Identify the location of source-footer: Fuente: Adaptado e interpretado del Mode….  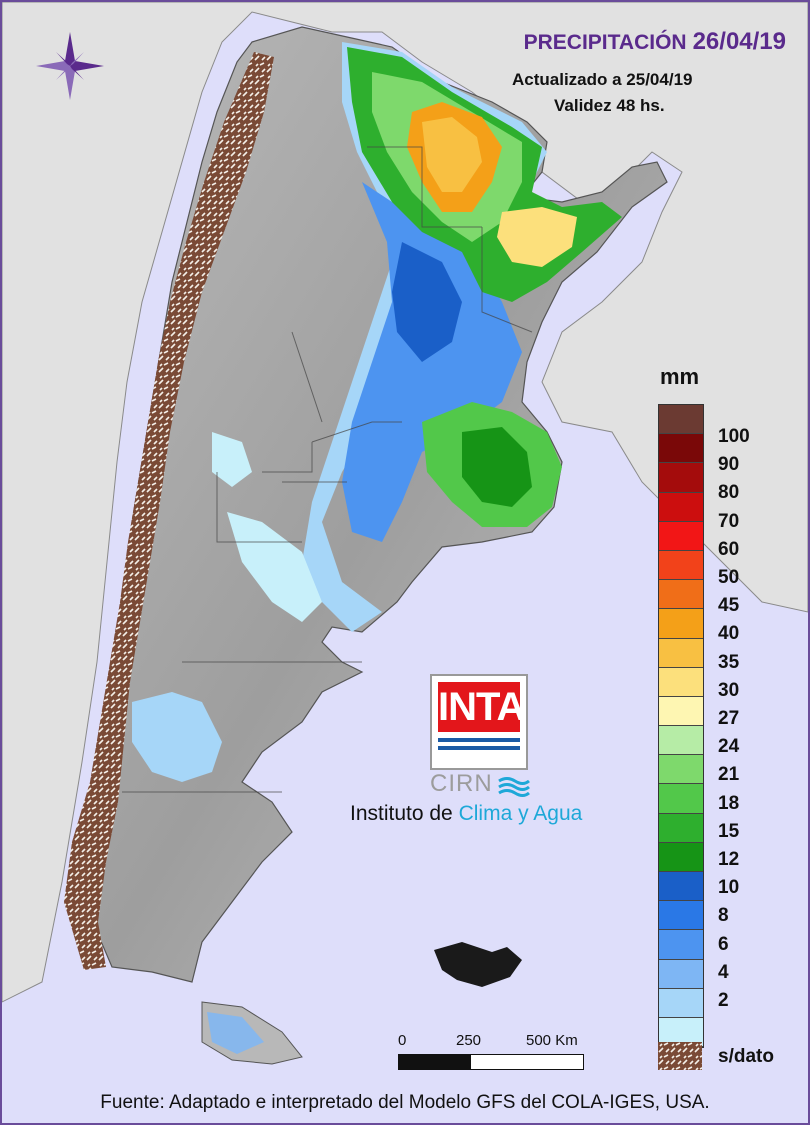
(405, 1102).